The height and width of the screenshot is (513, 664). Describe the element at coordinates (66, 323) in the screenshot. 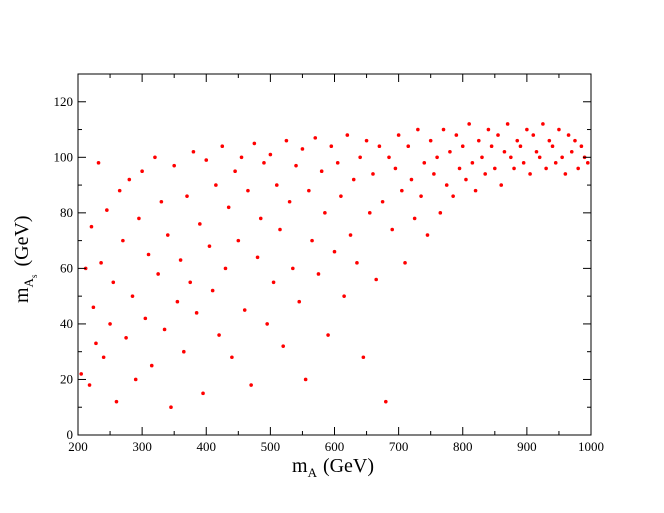

I see `y-tick-label: 40` at that location.